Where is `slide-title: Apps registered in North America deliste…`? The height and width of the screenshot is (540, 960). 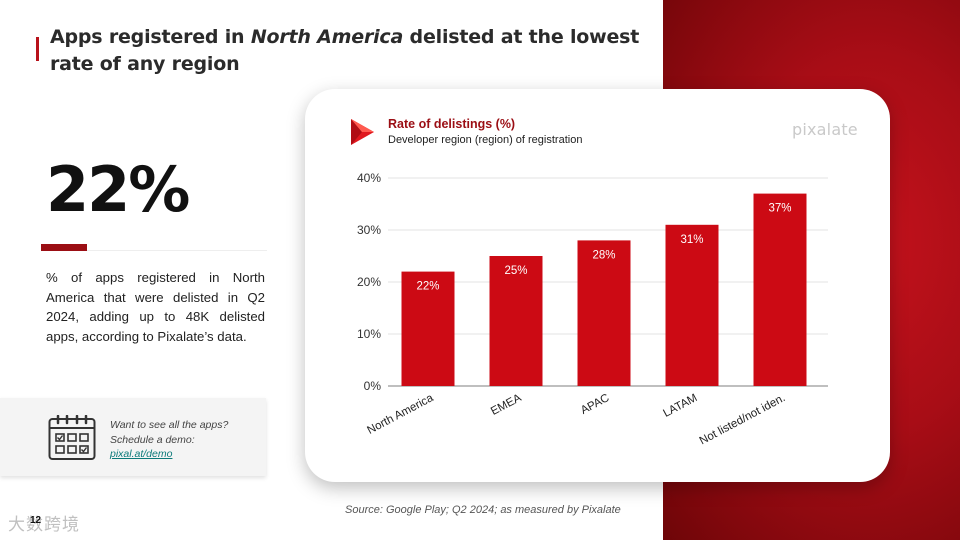 slide-title: Apps registered in North America deliste… is located at coordinates (350, 51).